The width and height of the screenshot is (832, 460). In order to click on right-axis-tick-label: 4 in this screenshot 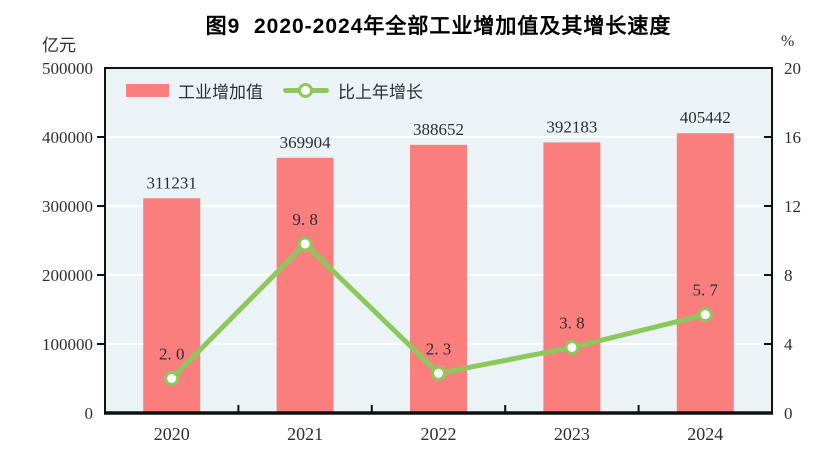, I will do `click(788, 344)`.